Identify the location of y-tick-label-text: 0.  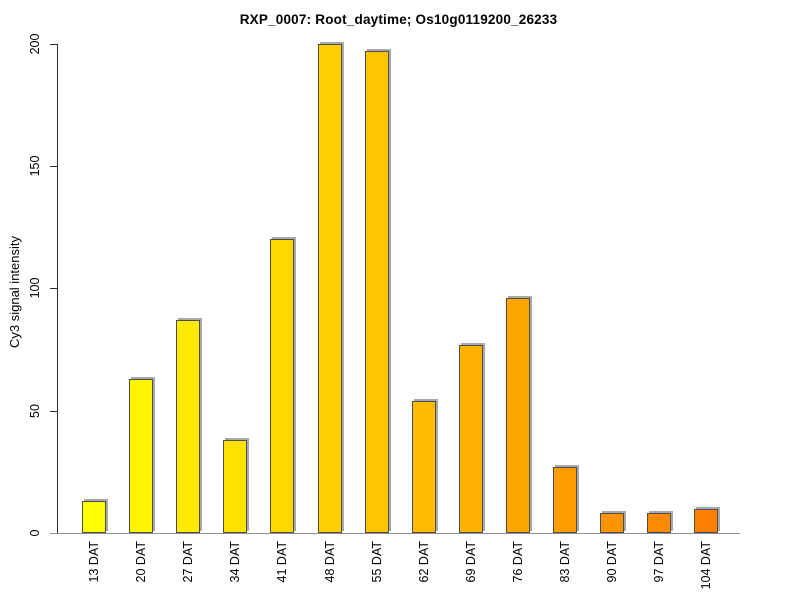
(35, 533).